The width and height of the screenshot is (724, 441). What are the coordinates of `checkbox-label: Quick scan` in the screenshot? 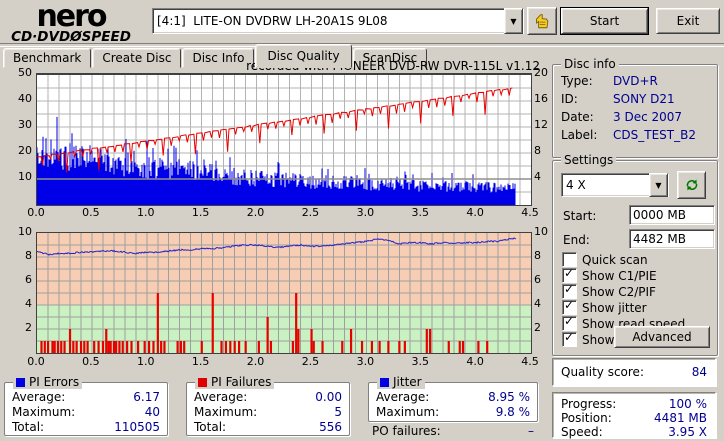 It's located at (615, 259).